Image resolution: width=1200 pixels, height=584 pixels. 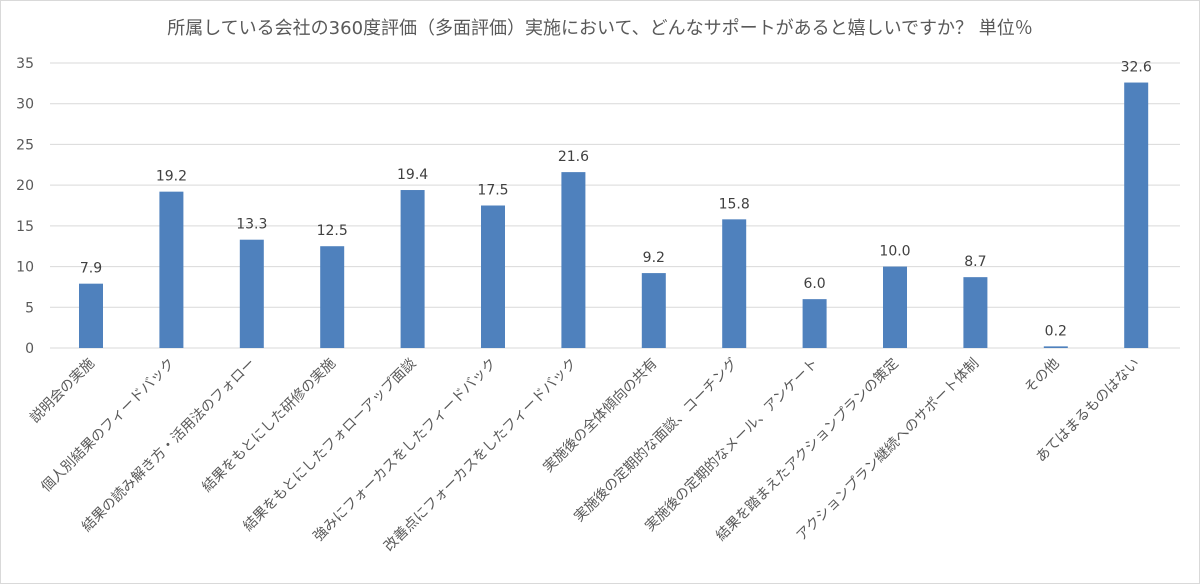 I want to click on data-label: 9.2, so click(x=654, y=258).